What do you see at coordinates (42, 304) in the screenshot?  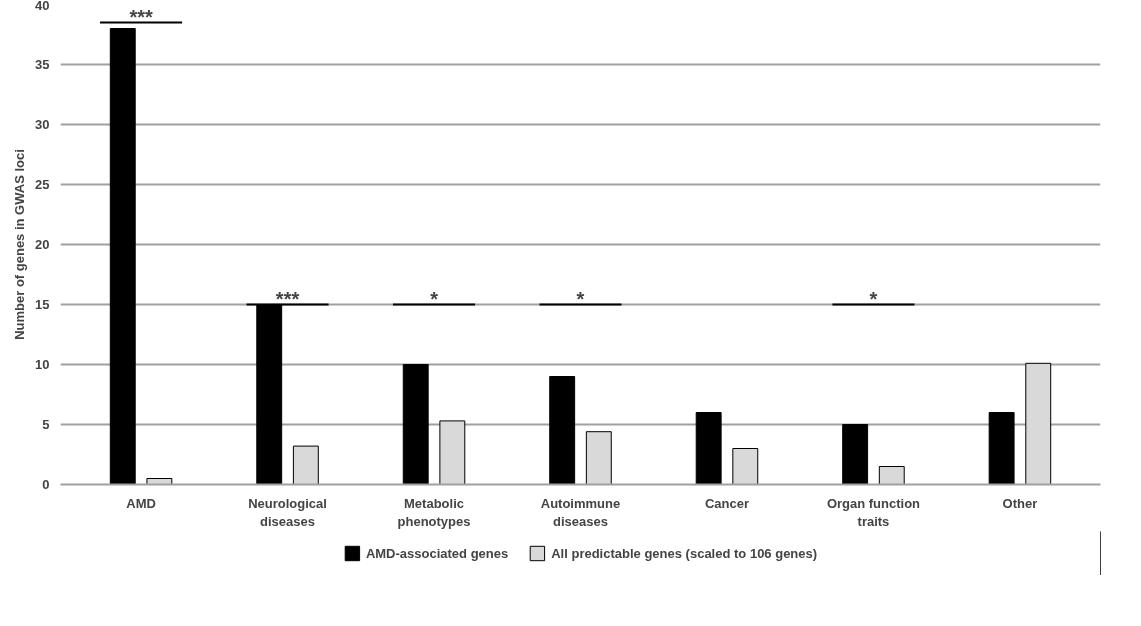 I see `y-tick-label: 15` at bounding box center [42, 304].